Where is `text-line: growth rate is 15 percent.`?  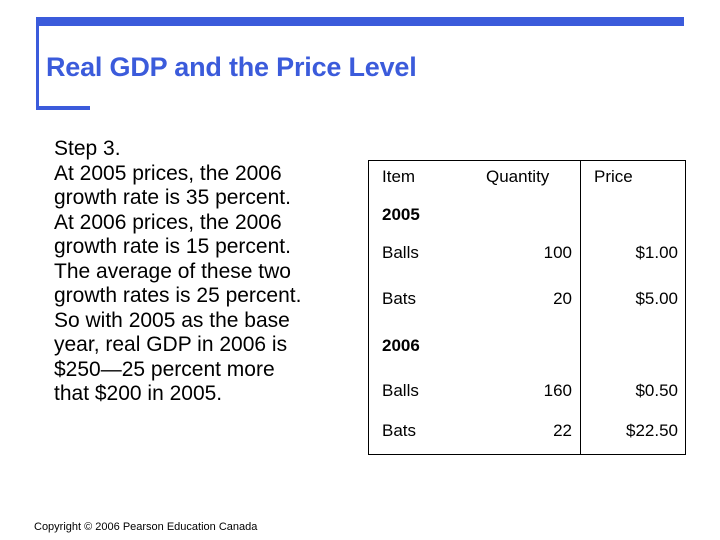
text-line: growth rate is 15 percent. is located at coordinates (172, 246).